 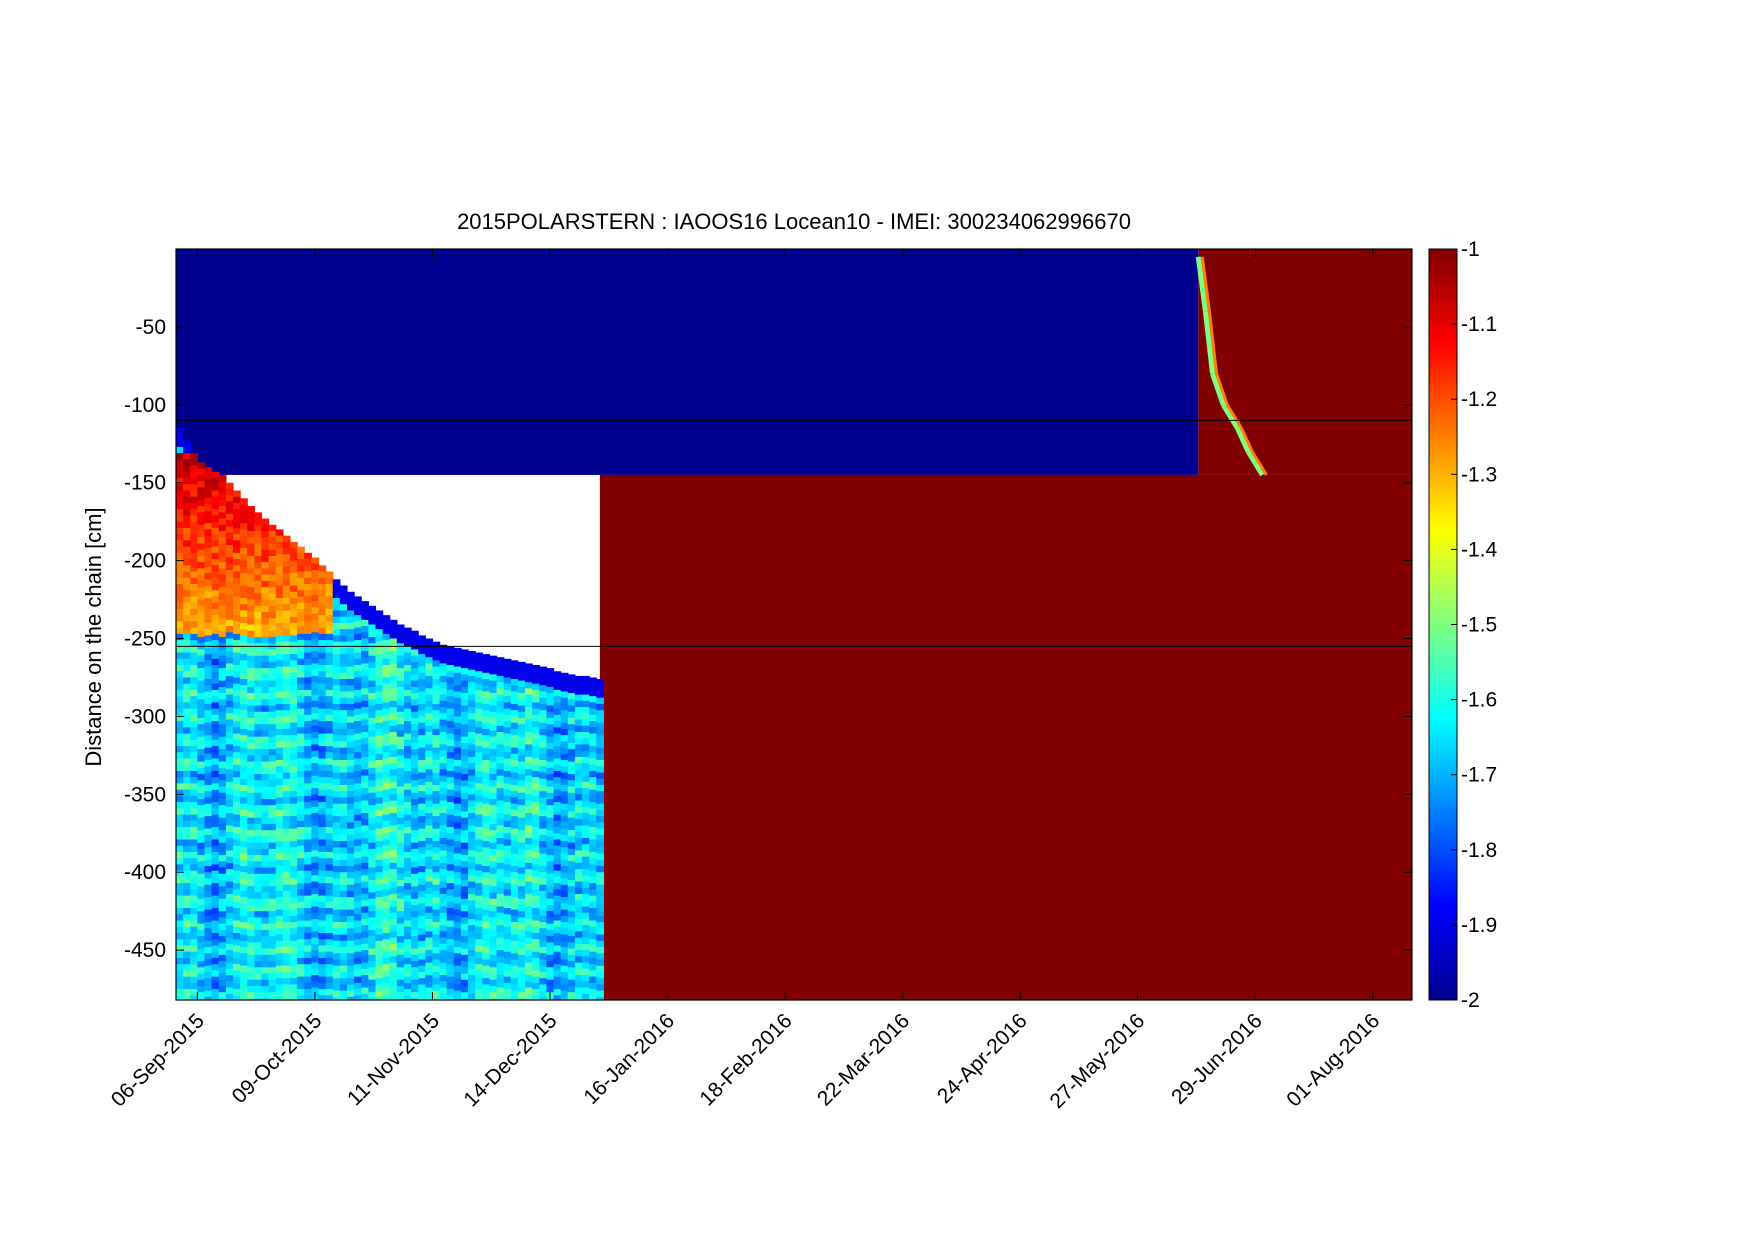 I want to click on heat-region, so click(x=687, y=362).